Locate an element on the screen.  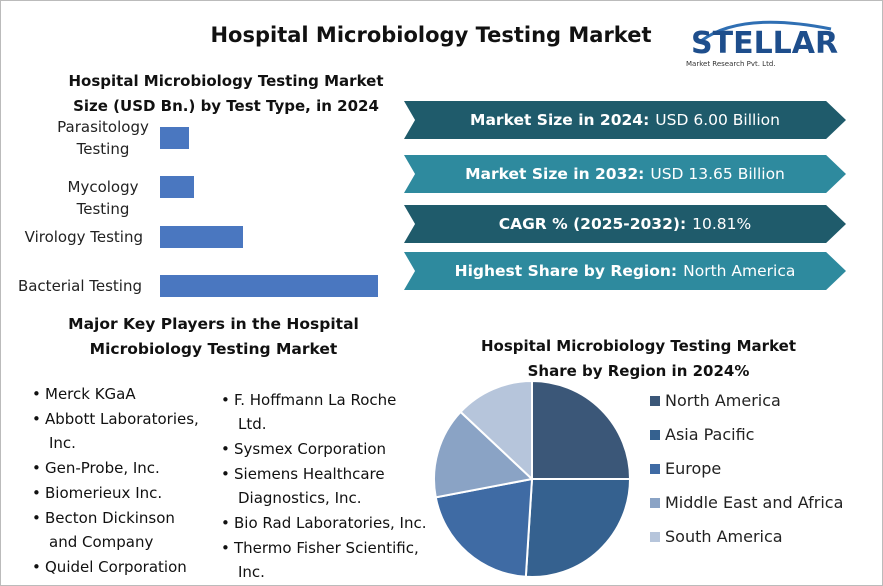
logo-tagline: Market Research Pvt. Ltd. is located at coordinates (731, 64).